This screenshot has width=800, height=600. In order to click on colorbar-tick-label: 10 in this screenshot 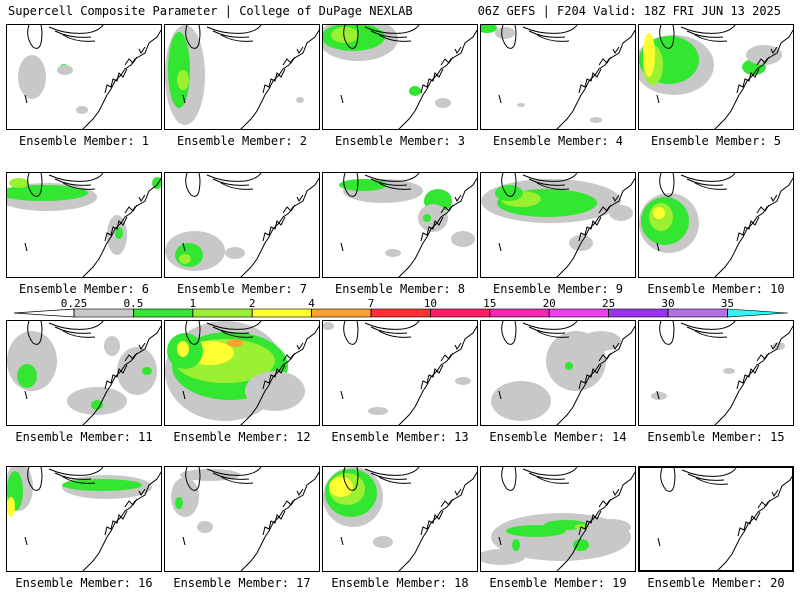, I will do `click(430, 304)`.